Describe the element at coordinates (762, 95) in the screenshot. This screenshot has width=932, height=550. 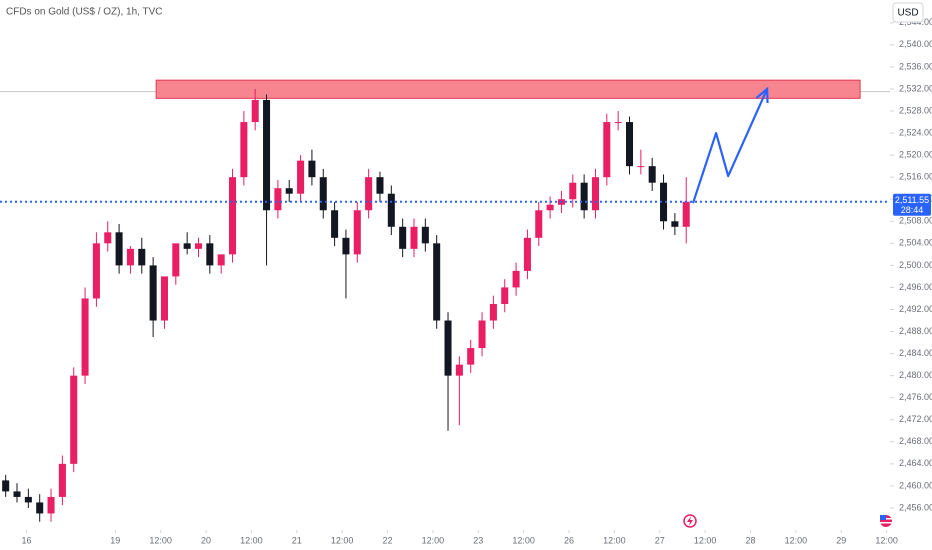
I see `projection-arrowhead` at that location.